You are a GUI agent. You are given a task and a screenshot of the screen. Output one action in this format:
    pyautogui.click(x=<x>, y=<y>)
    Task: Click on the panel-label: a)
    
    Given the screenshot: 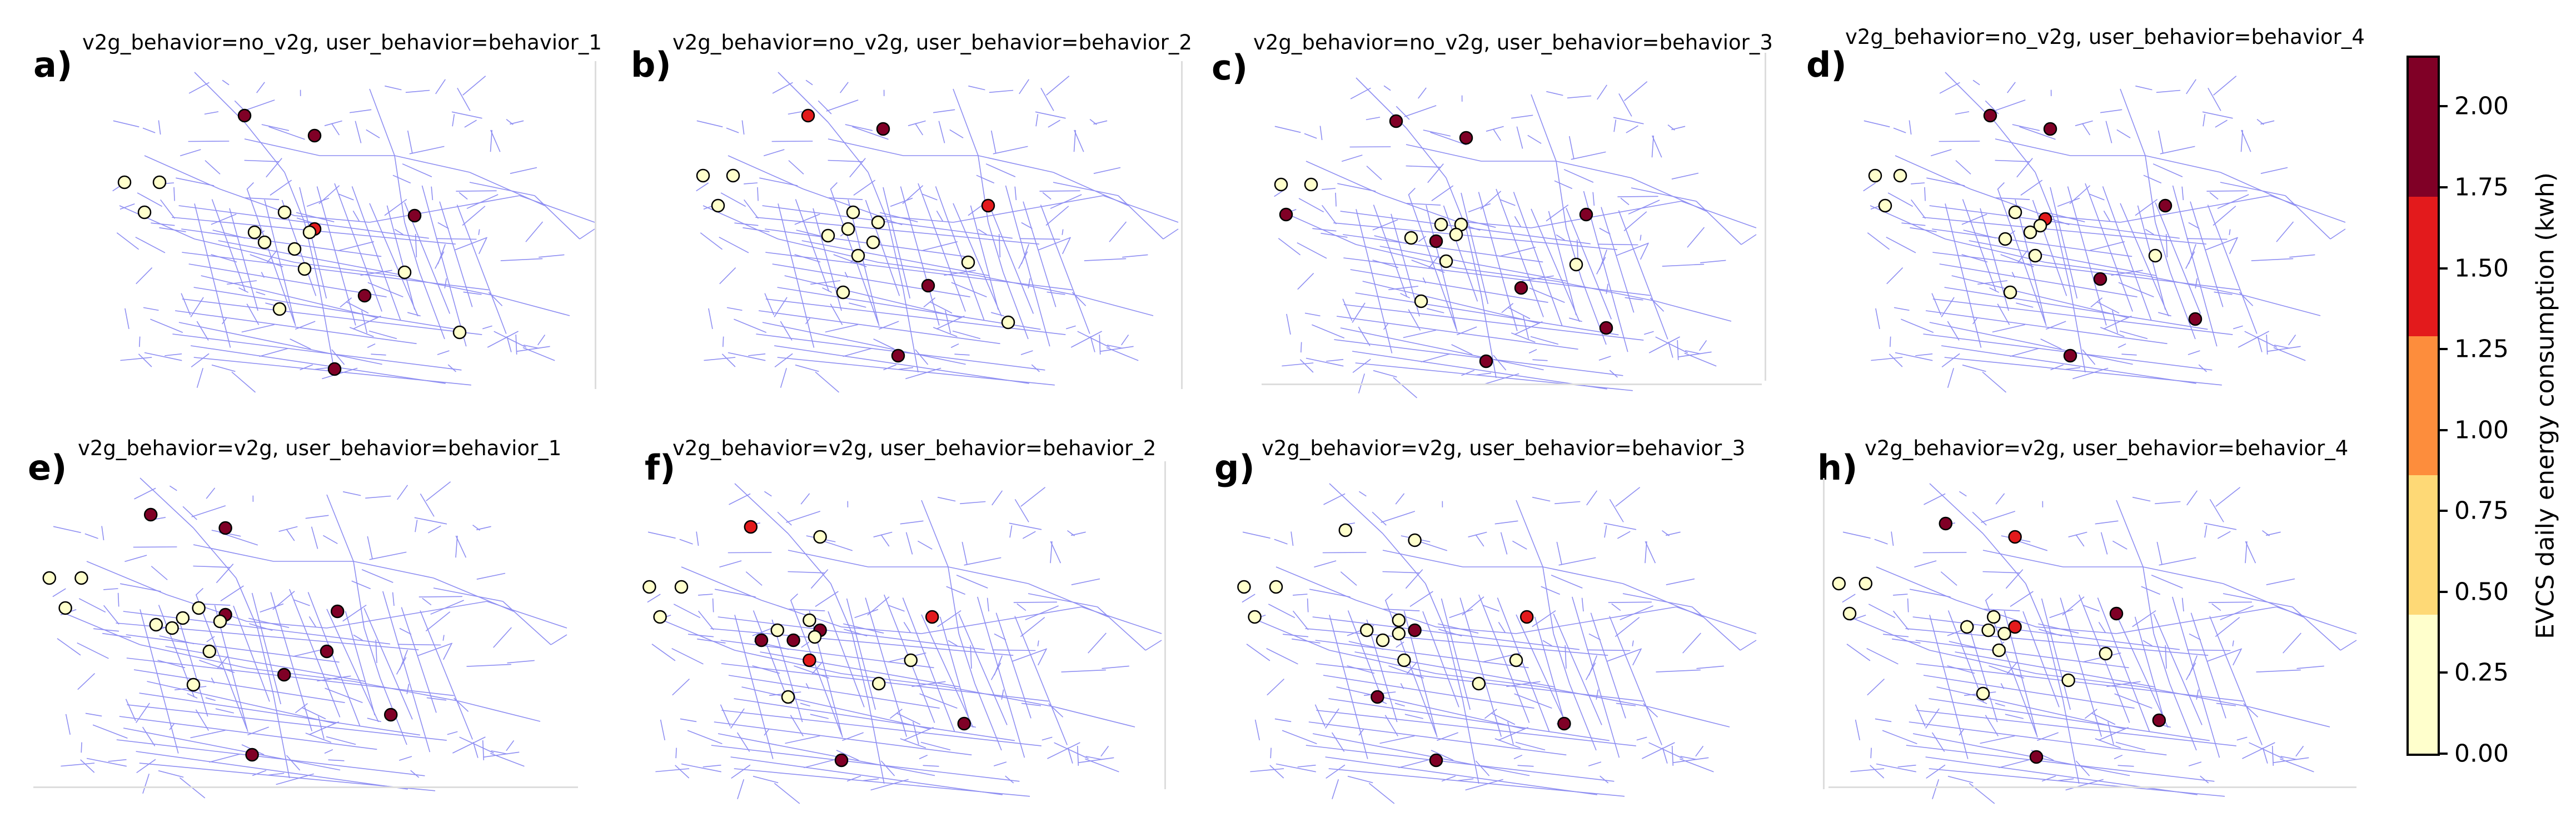 What is the action you would take?
    pyautogui.click(x=53, y=64)
    